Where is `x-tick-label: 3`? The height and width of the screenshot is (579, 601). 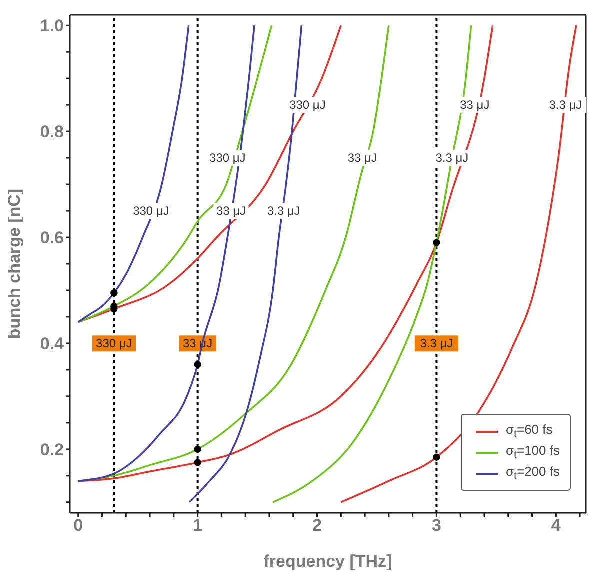
x-tick-label: 3 is located at coordinates (437, 526).